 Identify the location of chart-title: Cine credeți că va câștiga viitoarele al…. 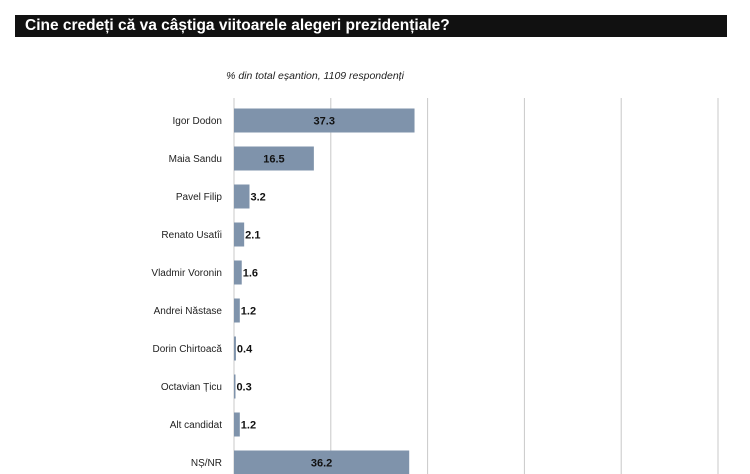
(371, 26).